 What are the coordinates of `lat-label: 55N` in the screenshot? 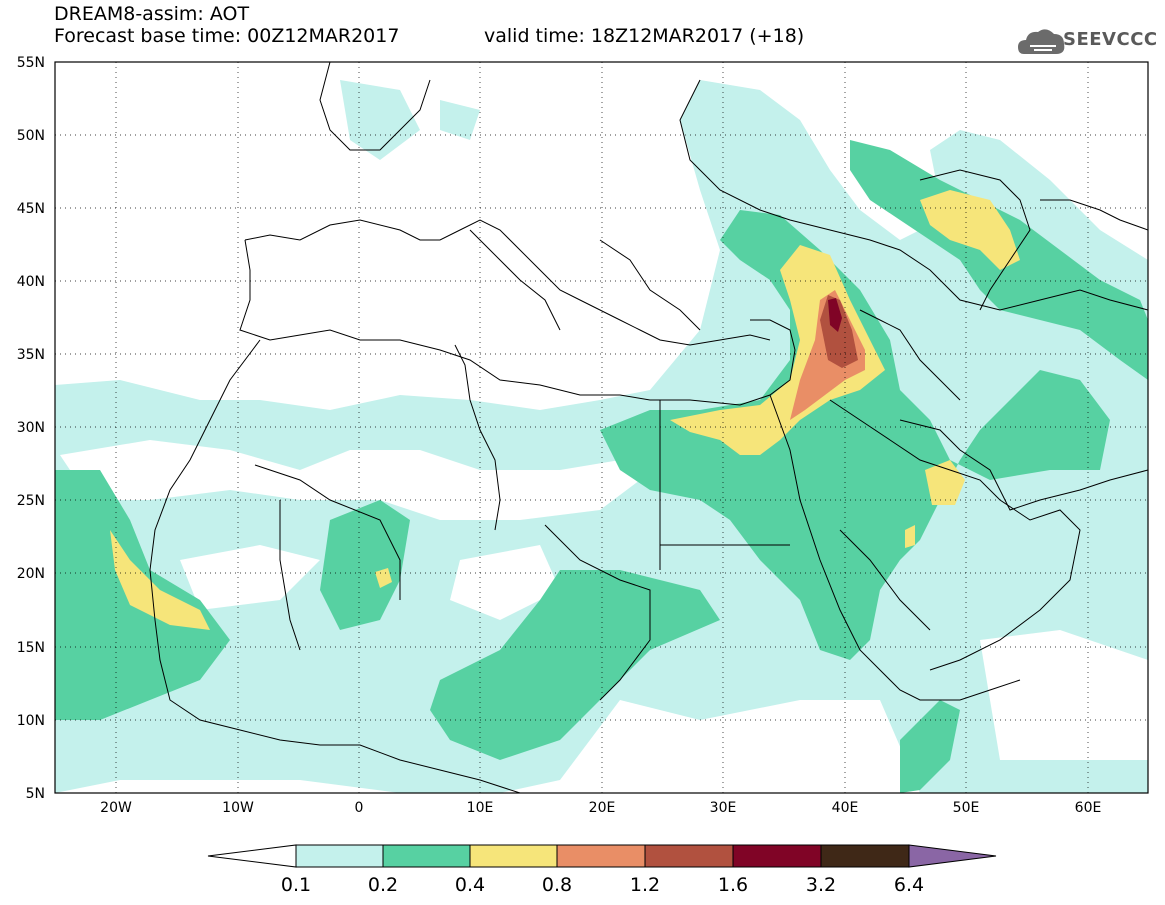 It's located at (31, 63).